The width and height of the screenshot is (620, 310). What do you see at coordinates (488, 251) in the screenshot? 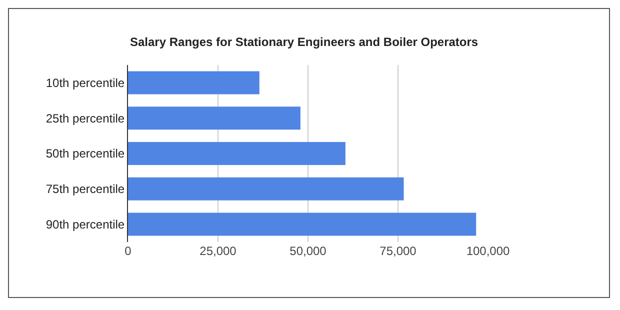
I see `x-tick-label: 100,000` at bounding box center [488, 251].